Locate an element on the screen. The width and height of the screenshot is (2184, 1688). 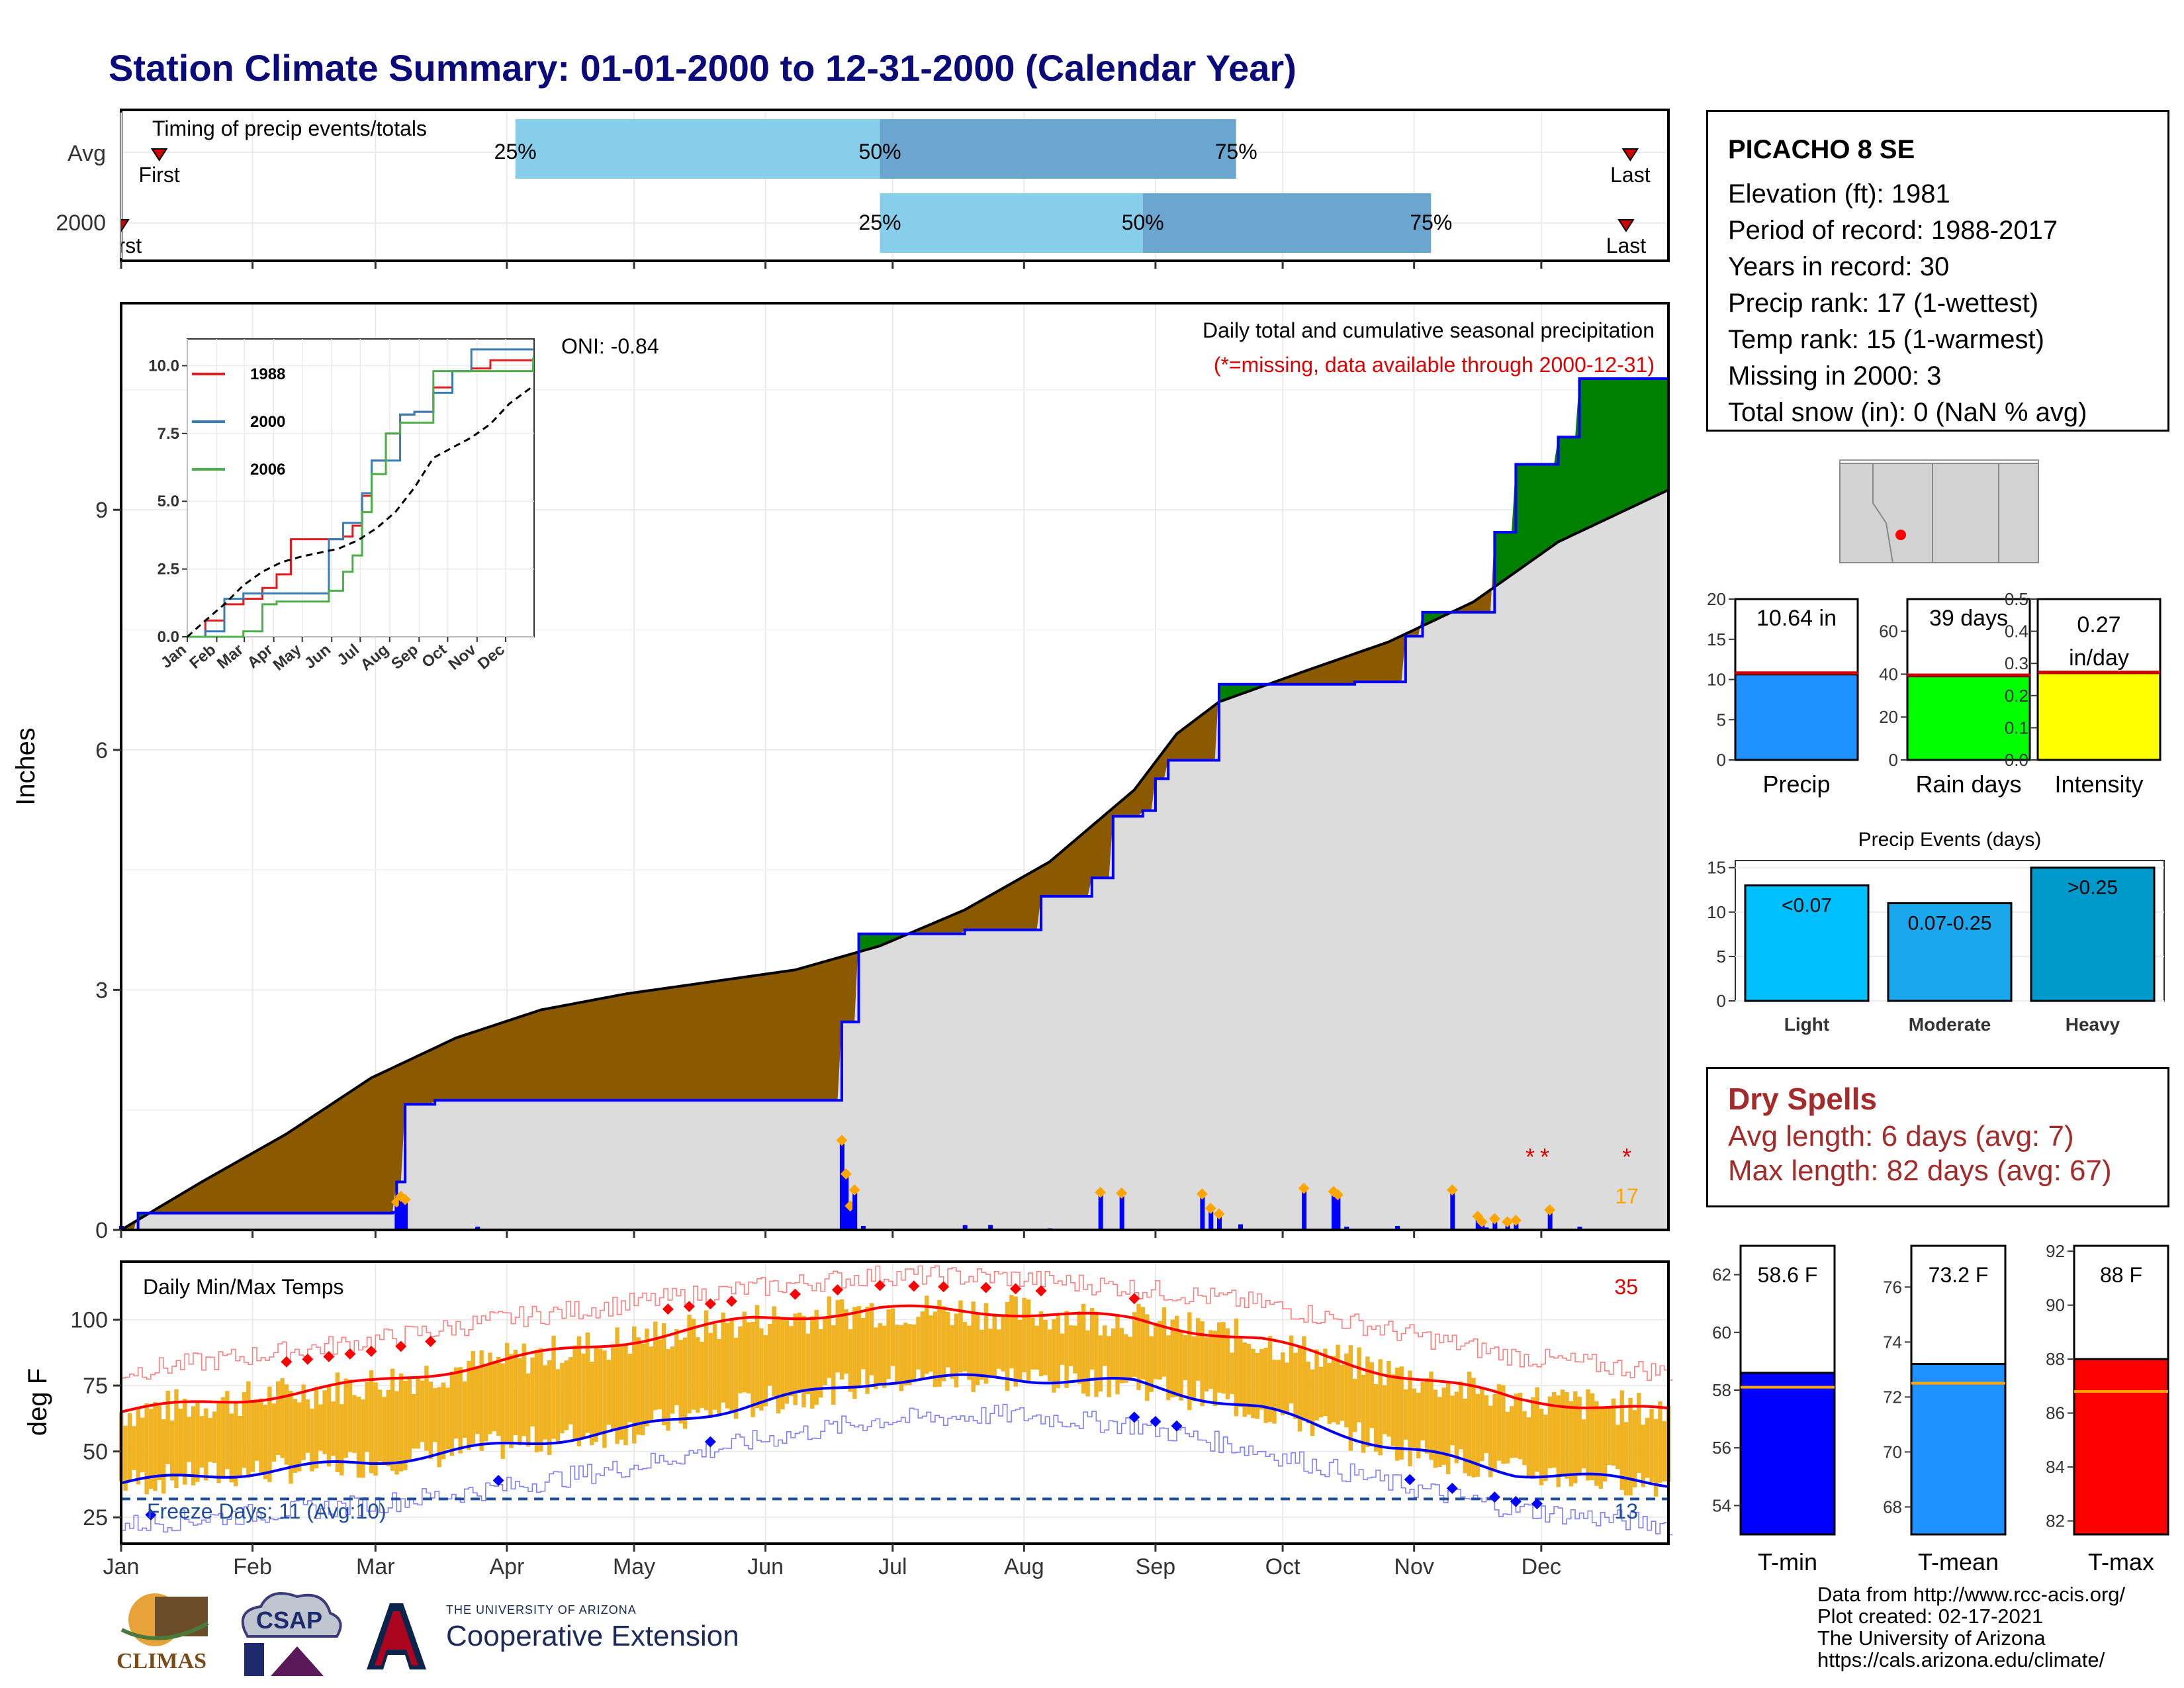
station-years: Years in record: 30 is located at coordinates (1839, 266).